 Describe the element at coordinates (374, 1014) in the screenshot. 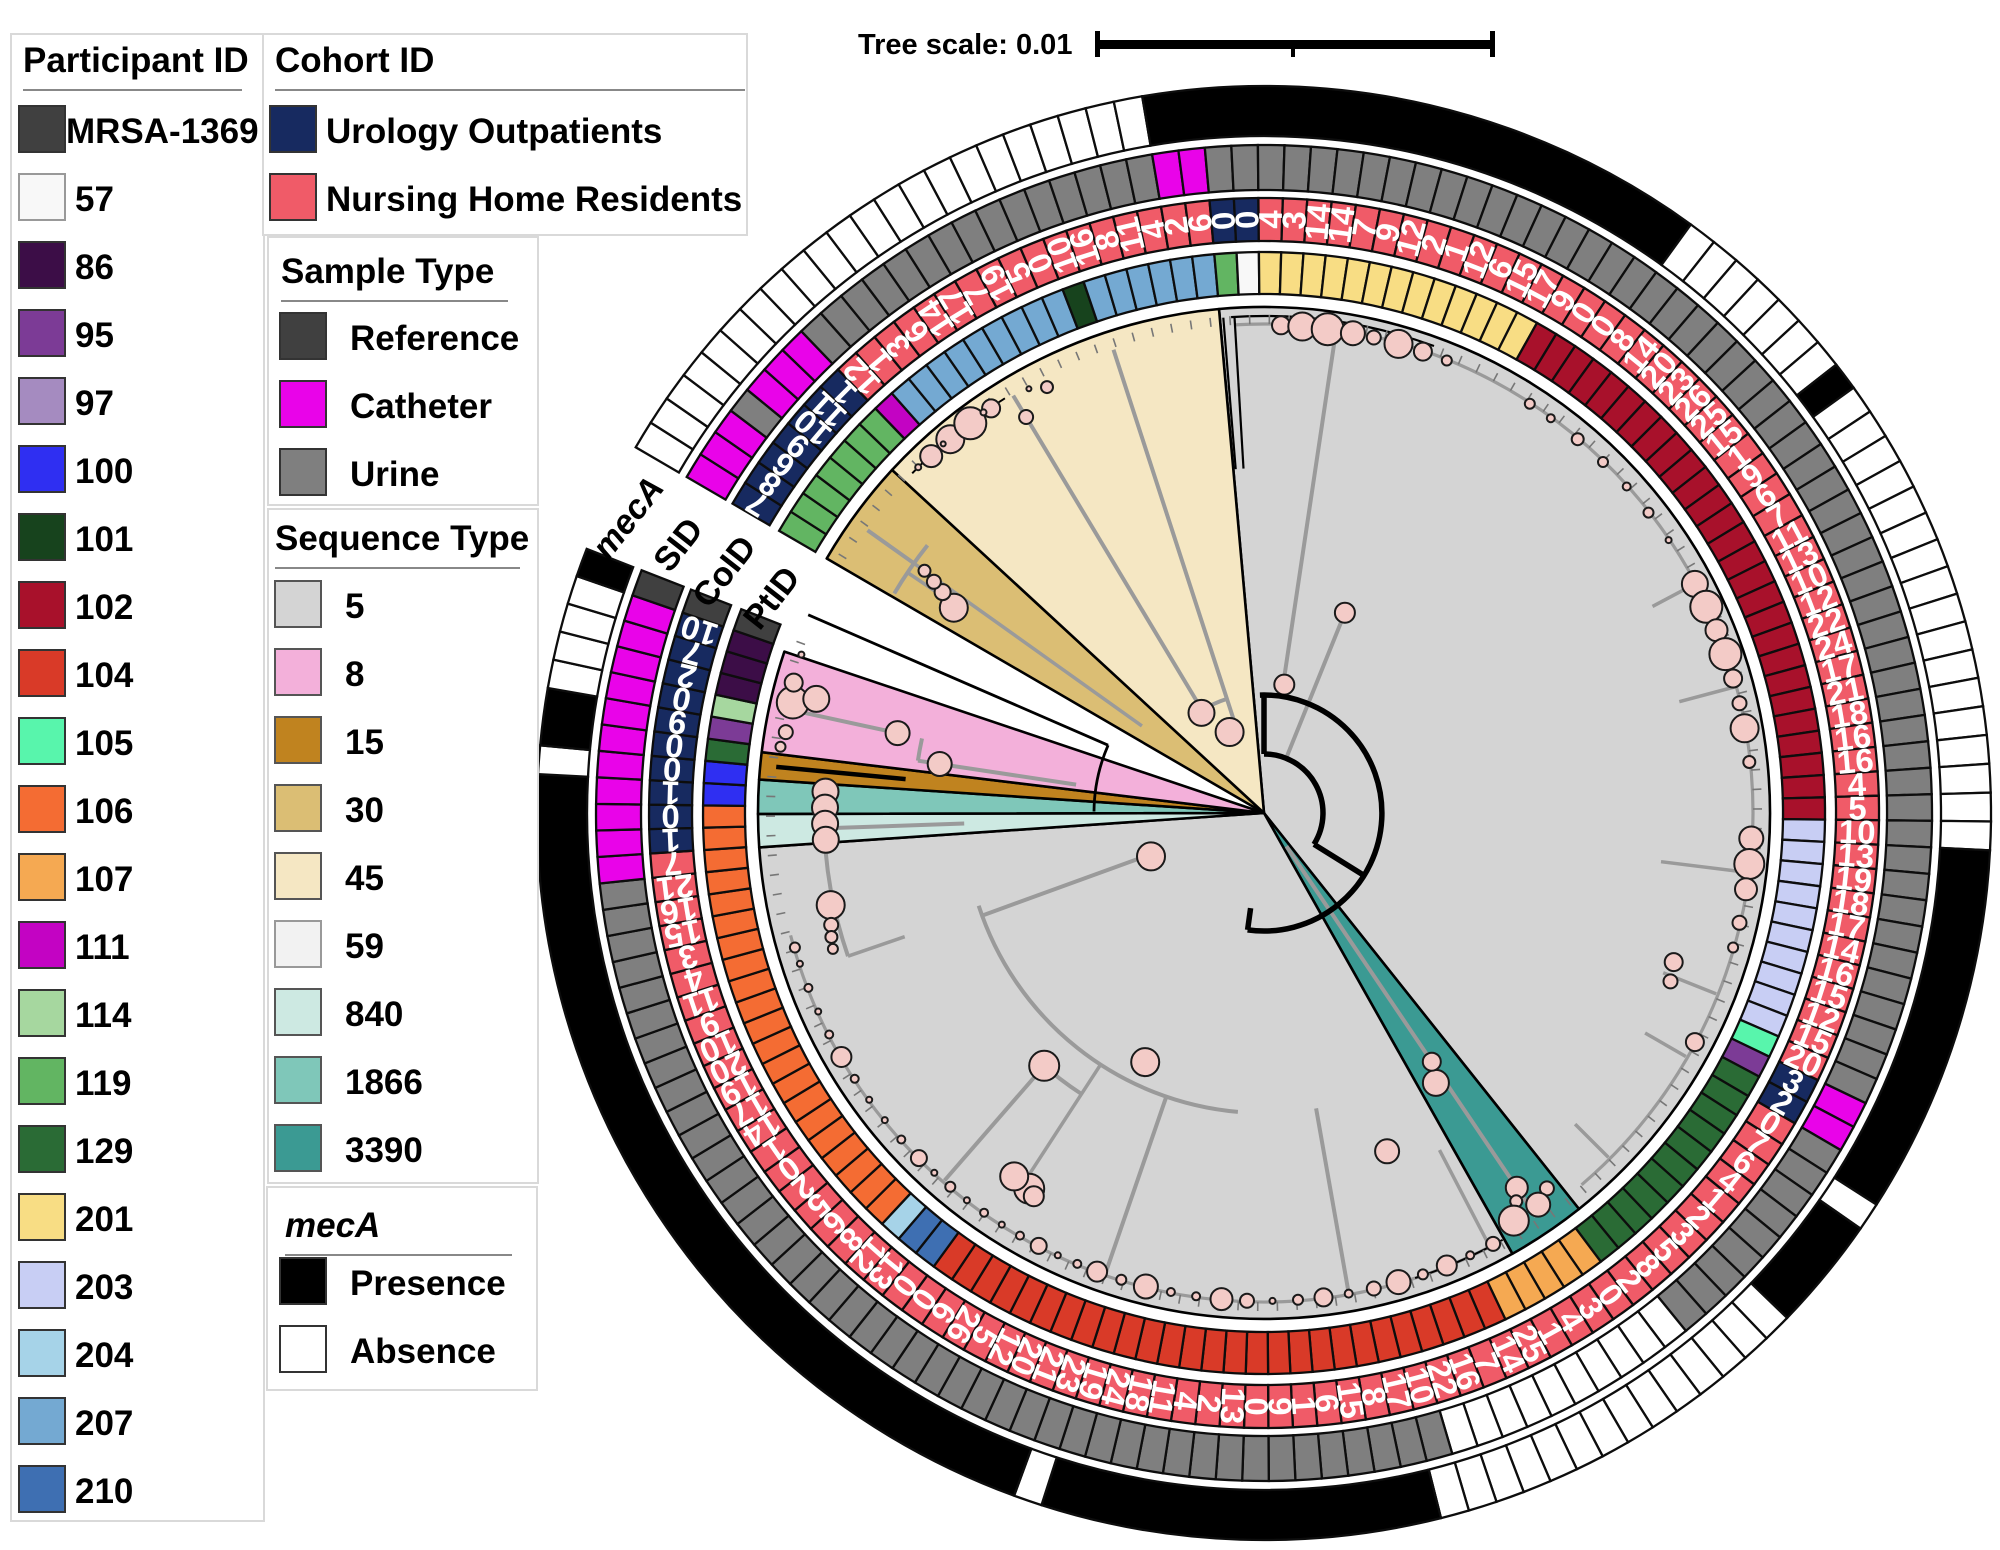

I see `svg-text: 840` at that location.